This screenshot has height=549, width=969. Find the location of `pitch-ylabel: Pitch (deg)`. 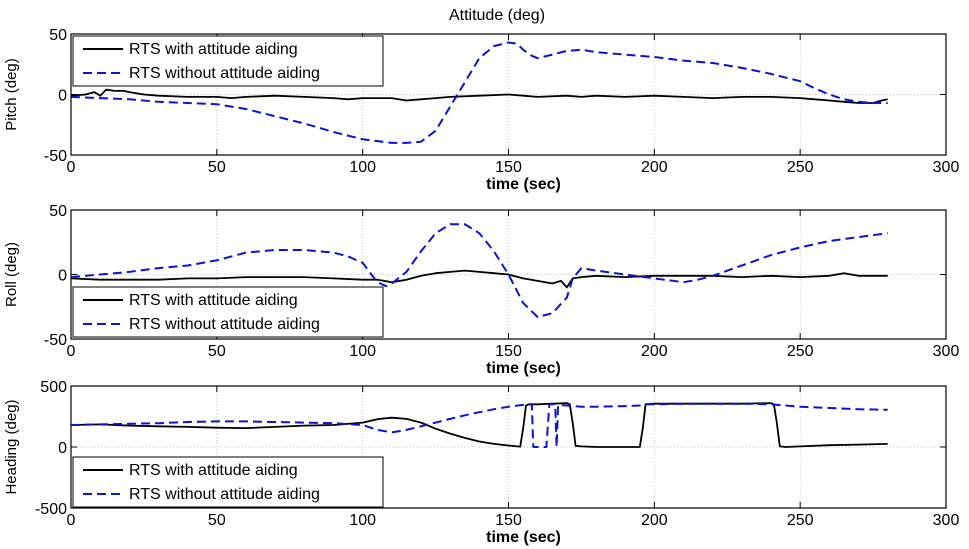

pitch-ylabel: Pitch (deg) is located at coordinates (11, 94).